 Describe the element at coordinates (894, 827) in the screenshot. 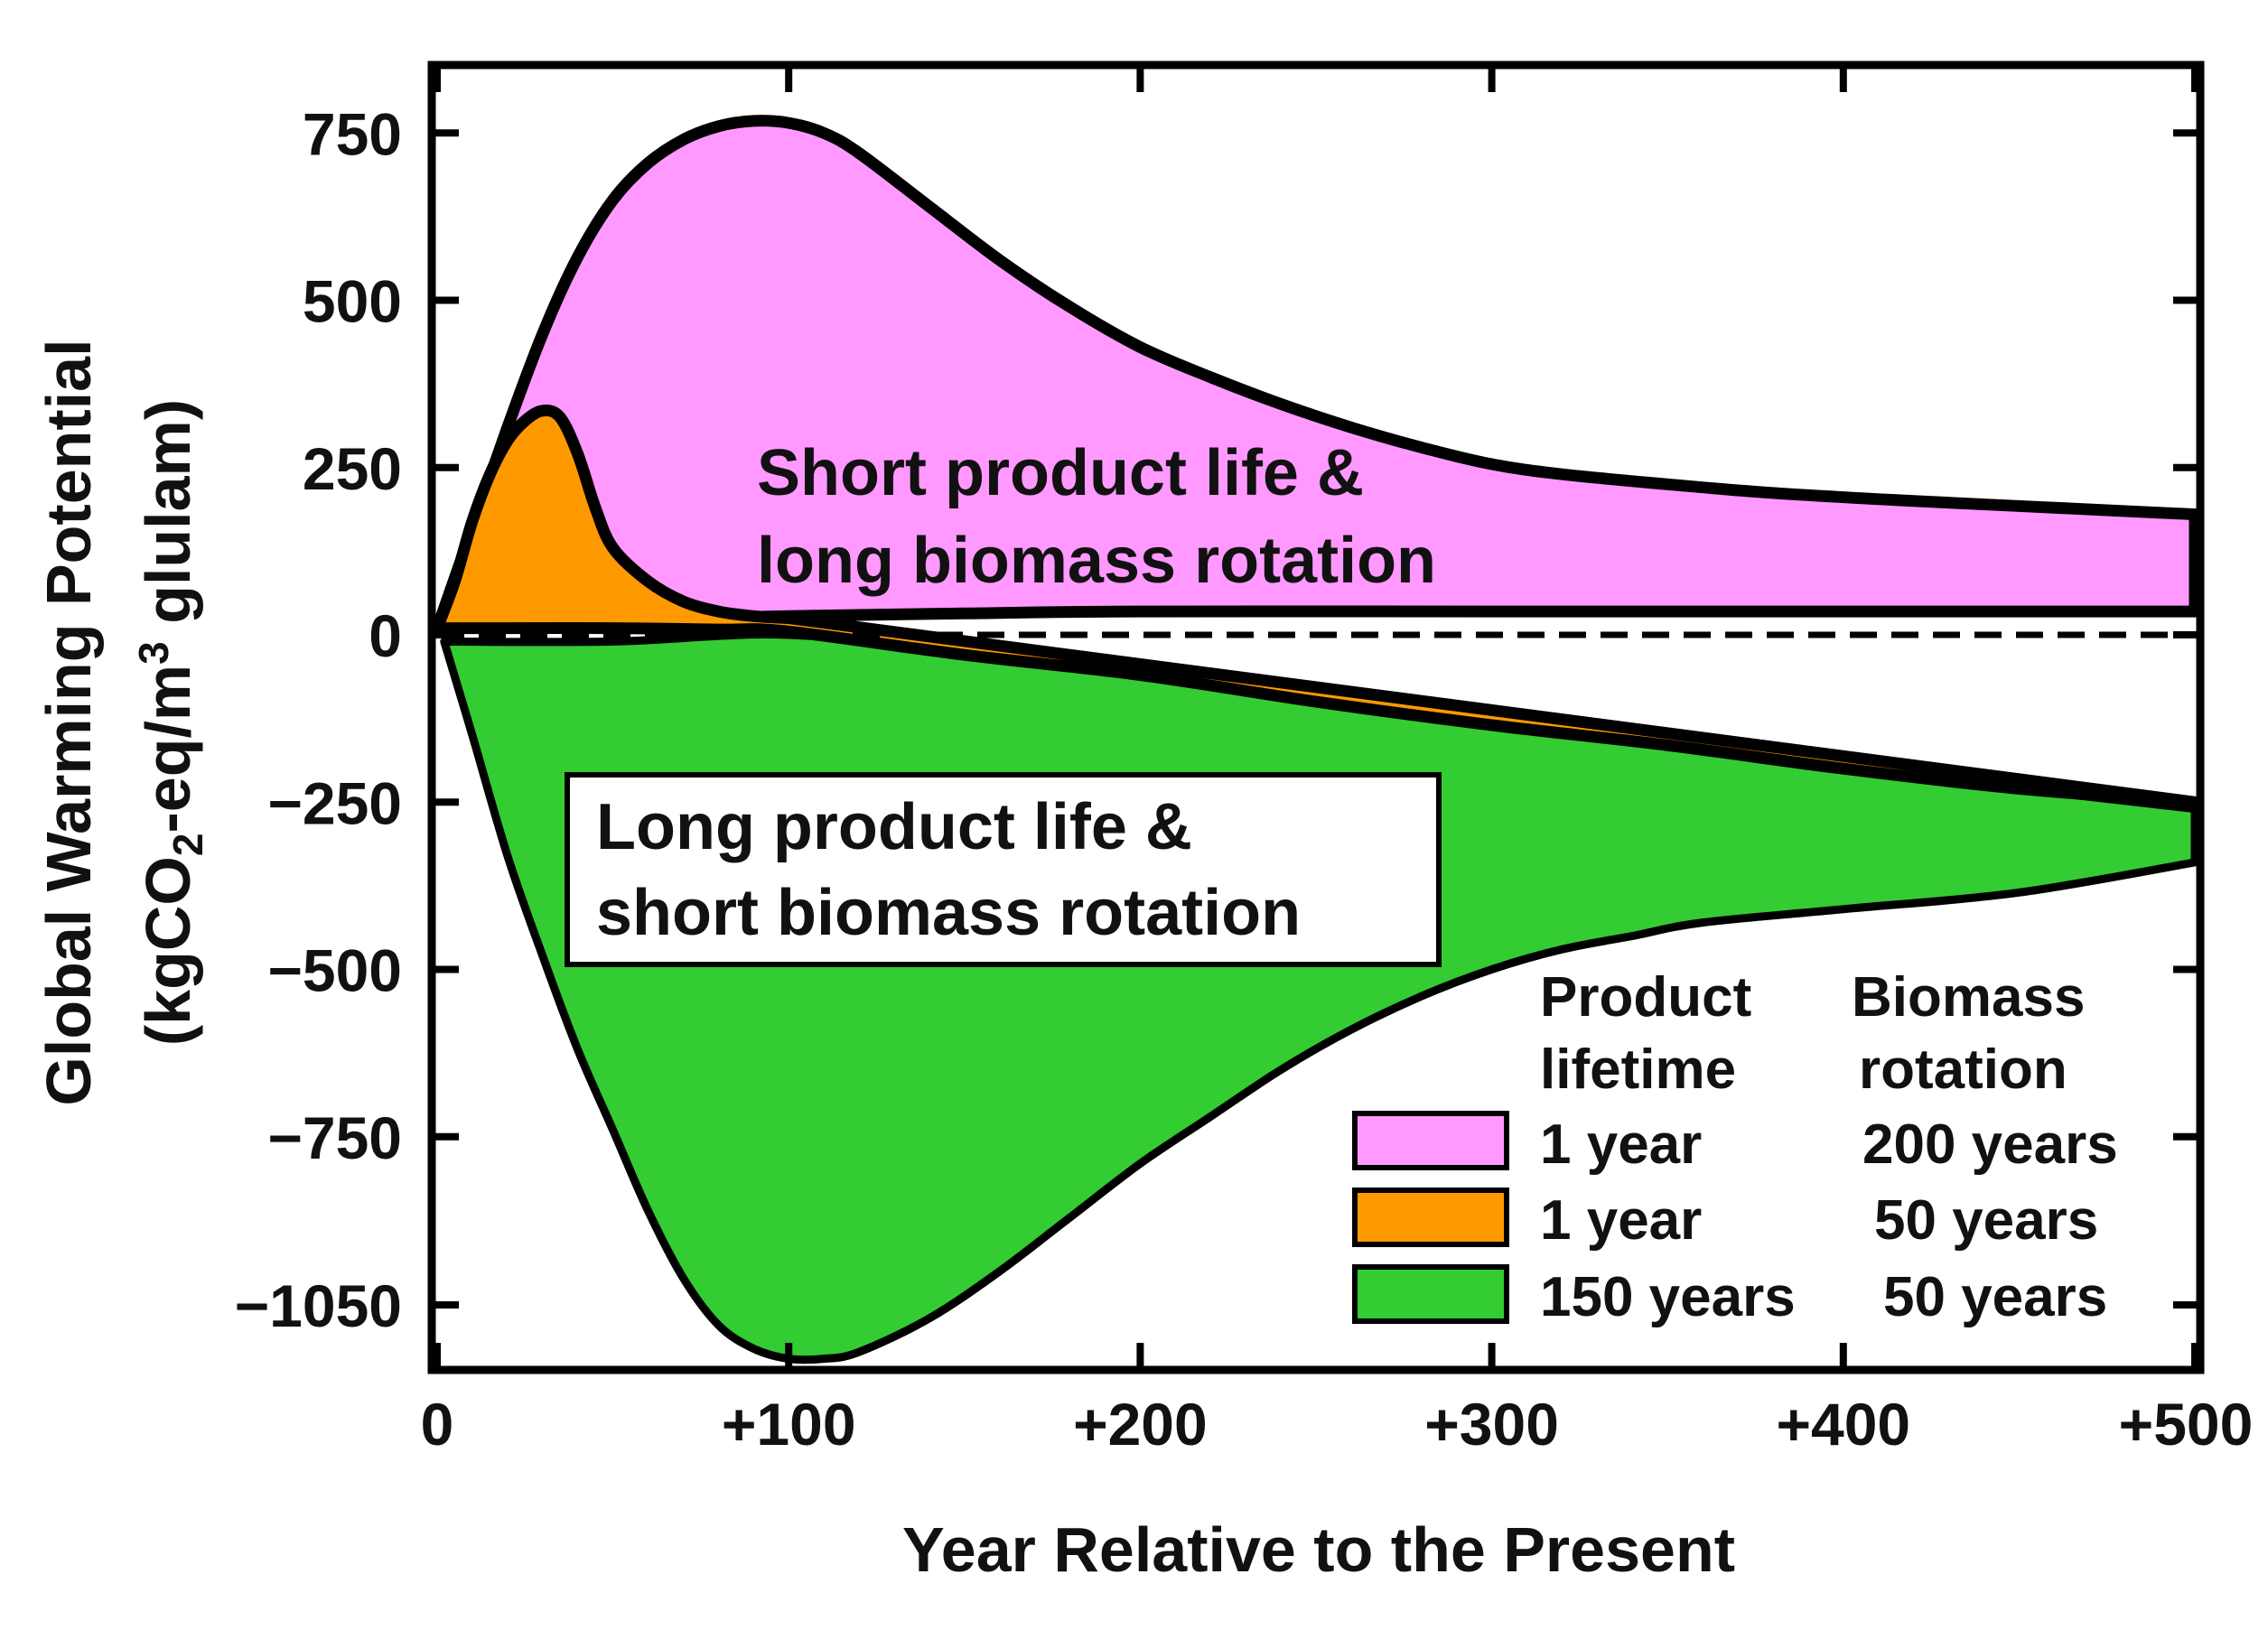

I see `annotation-line: Long product life &` at that location.